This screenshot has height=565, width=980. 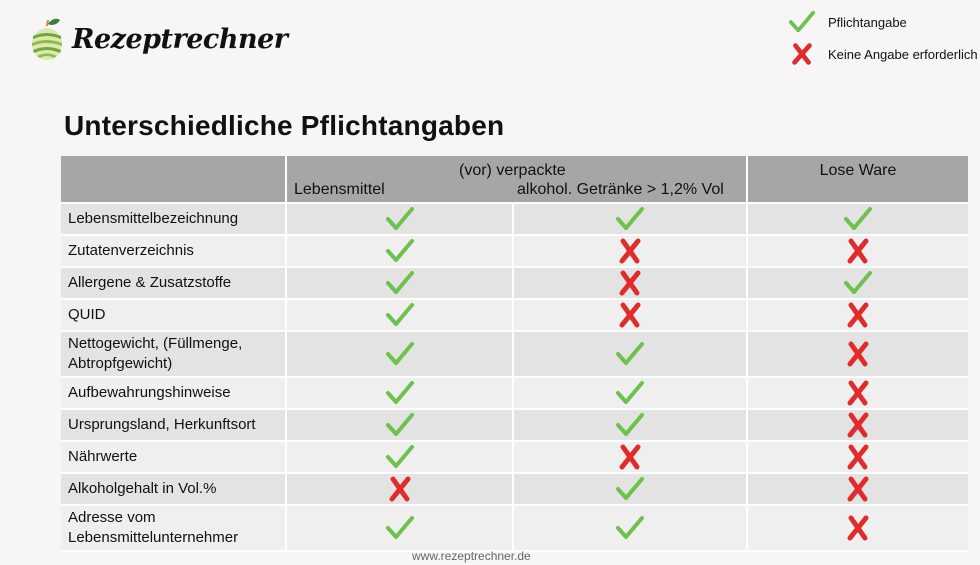 I want to click on brand-logo: Rezeptrechner, so click(x=159, y=39).